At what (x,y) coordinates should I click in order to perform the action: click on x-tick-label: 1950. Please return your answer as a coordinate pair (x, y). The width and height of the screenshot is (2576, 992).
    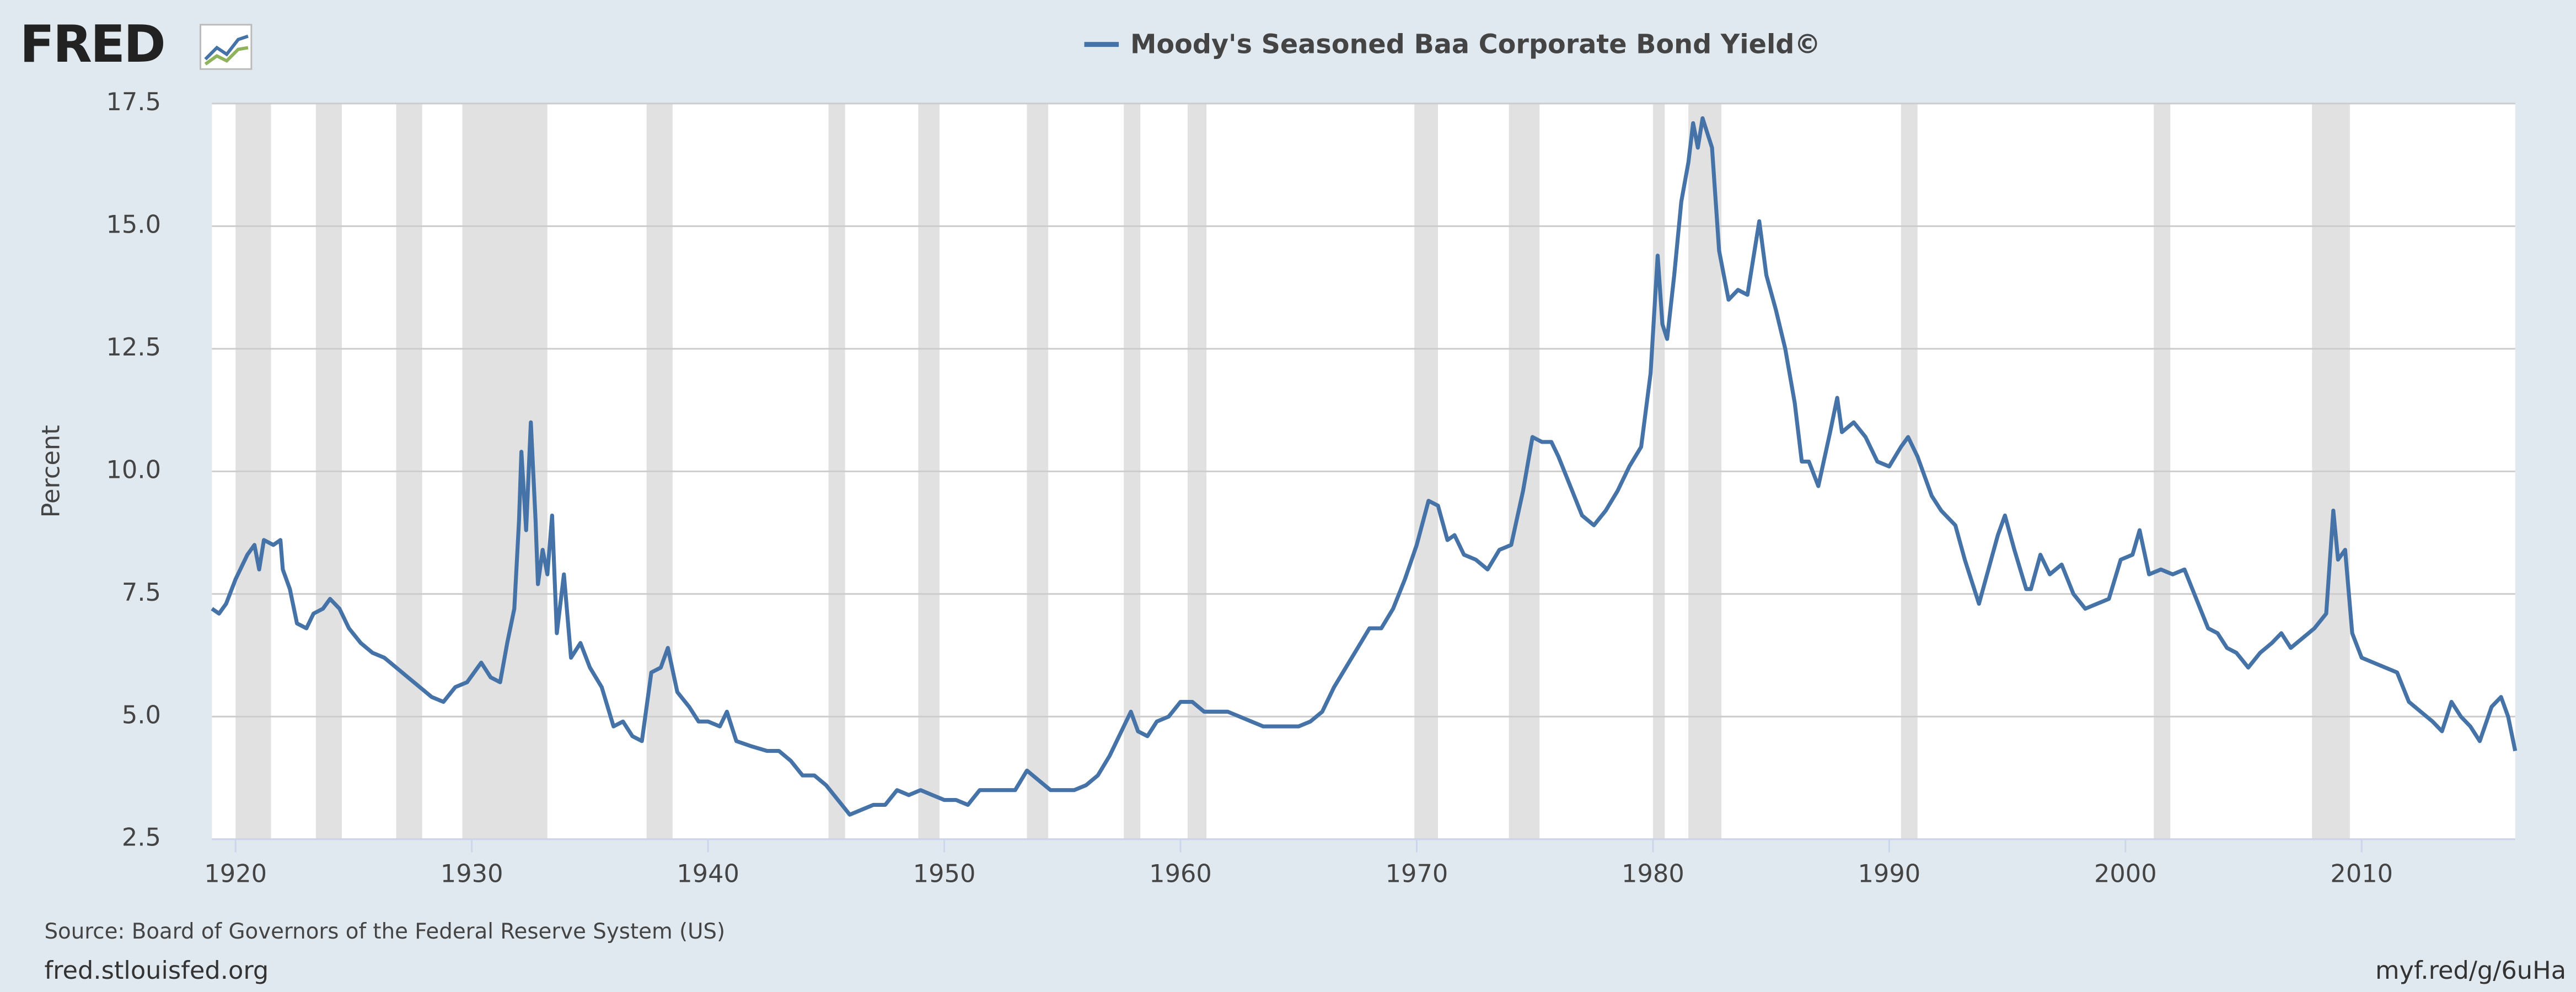
    Looking at the image, I should click on (945, 873).